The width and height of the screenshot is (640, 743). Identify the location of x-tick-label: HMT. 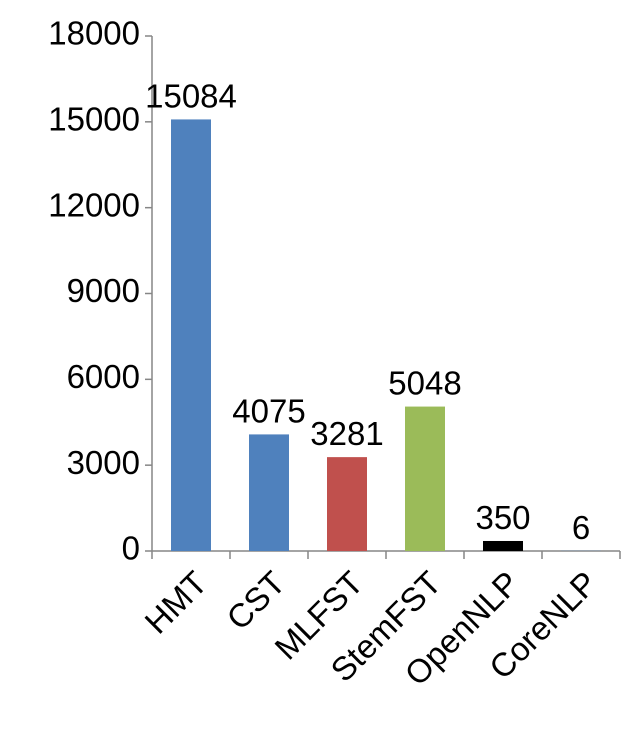
(175, 602).